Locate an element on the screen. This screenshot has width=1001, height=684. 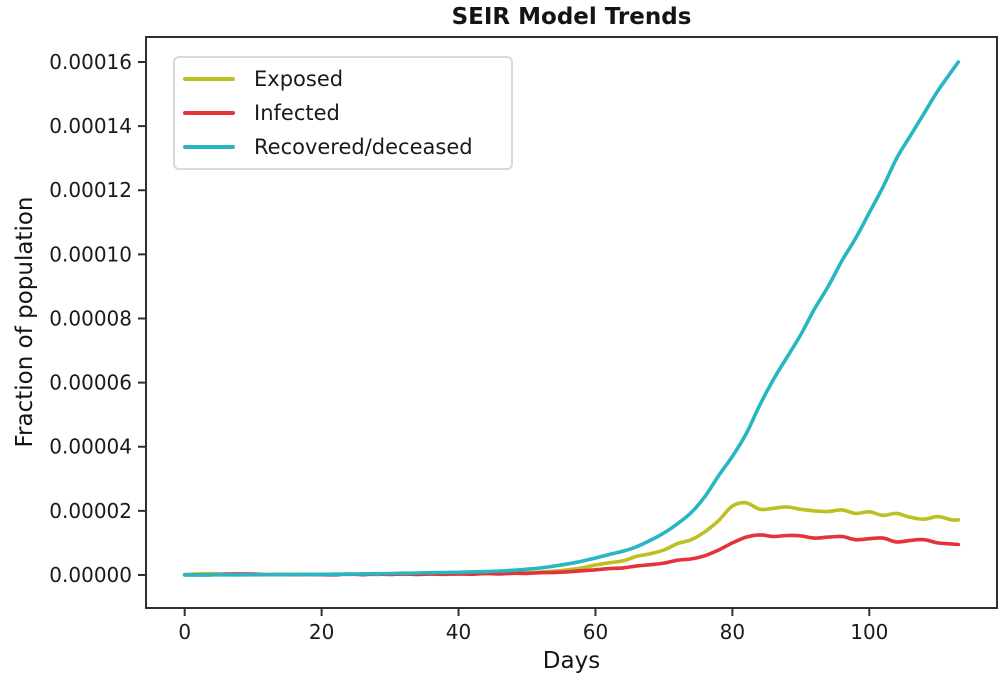
legend-item-exposed: Exposed is located at coordinates (343, 79).